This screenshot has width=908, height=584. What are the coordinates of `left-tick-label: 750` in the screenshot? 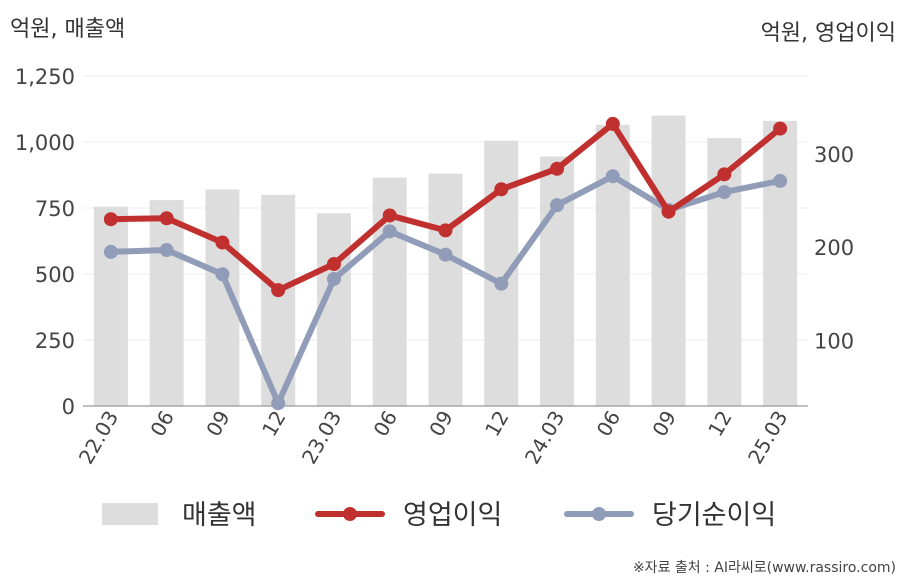 It's located at (55, 209).